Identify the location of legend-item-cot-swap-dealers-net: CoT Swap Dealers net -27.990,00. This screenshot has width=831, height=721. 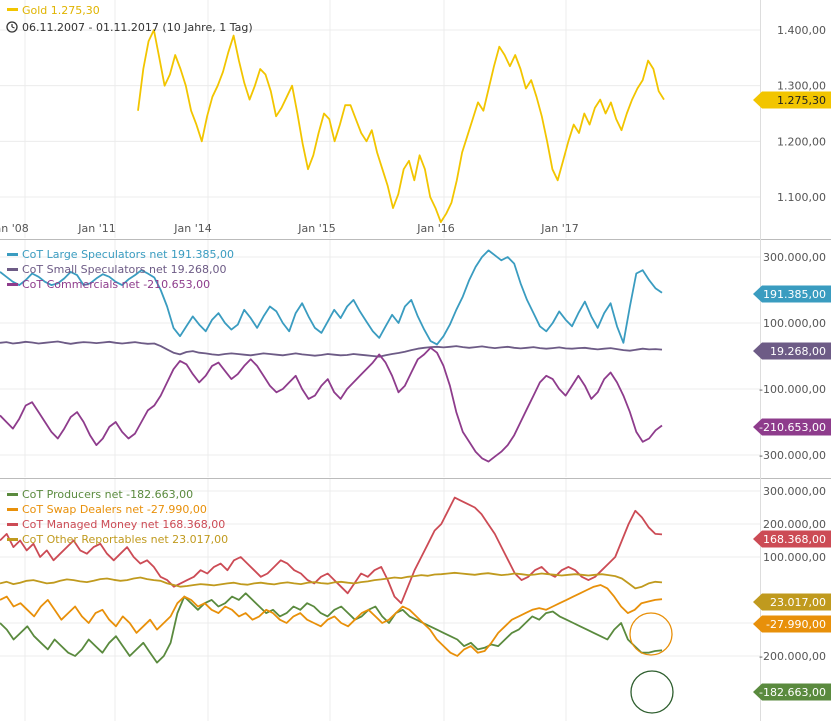
(107, 509).